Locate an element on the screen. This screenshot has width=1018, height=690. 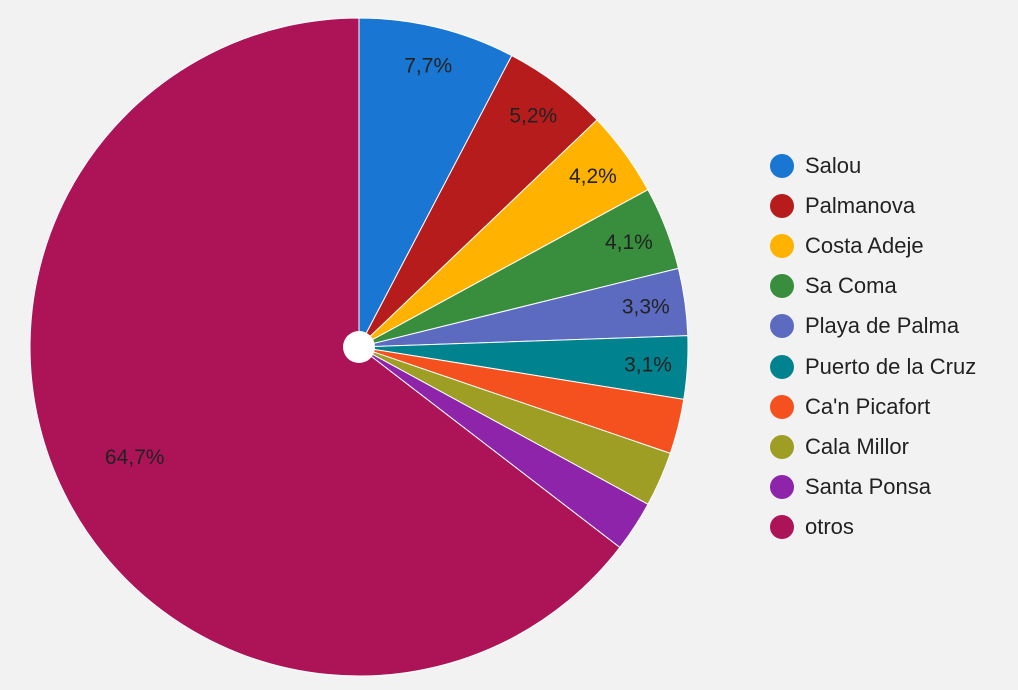
legend-item-cala-millor: Cala Millor is located at coordinates (890, 447).